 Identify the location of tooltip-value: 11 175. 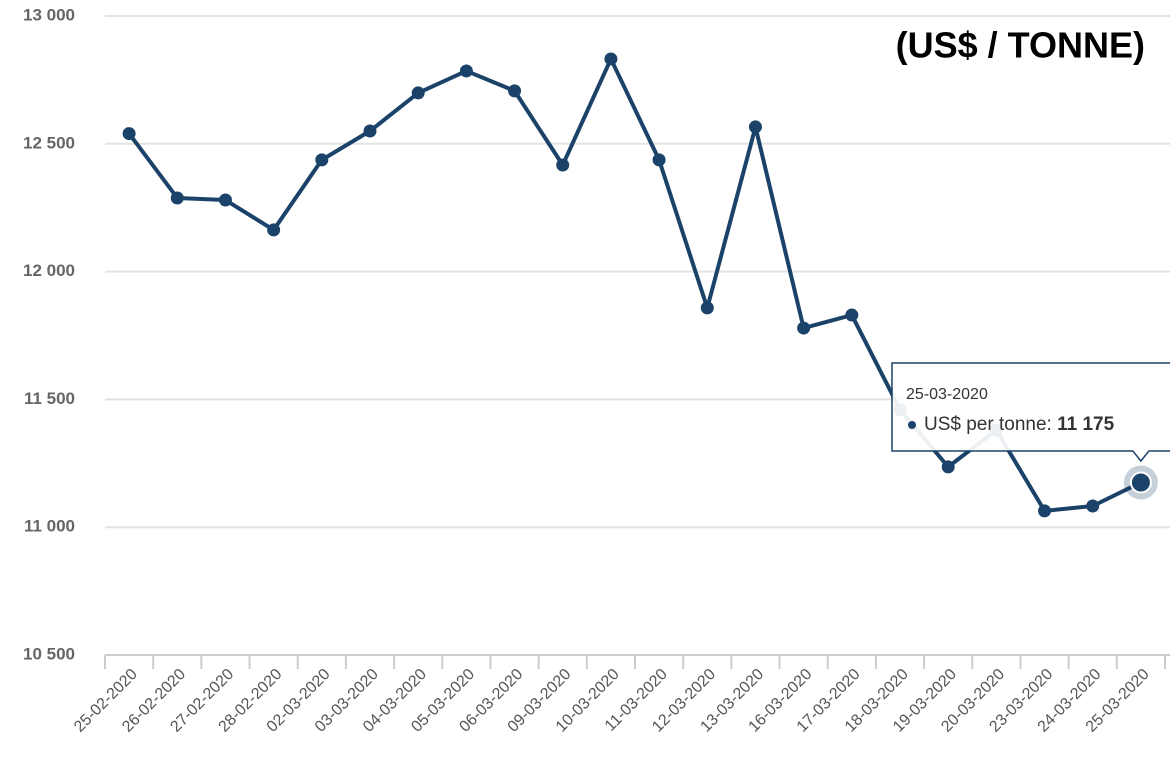
(1085, 424).